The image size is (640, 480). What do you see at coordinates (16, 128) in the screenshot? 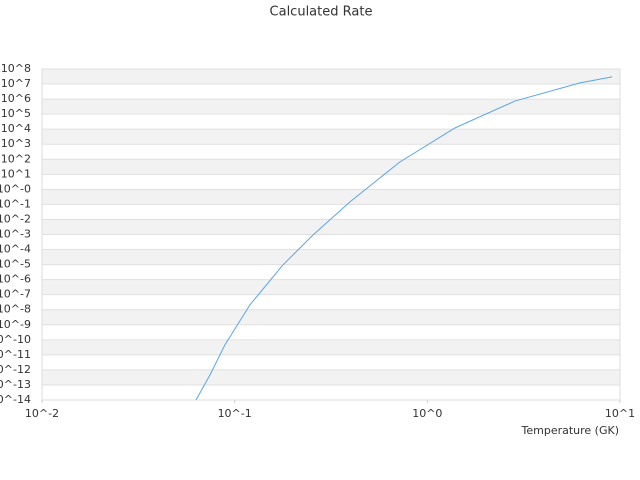
I see `y-tick-label: 10^4` at bounding box center [16, 128].